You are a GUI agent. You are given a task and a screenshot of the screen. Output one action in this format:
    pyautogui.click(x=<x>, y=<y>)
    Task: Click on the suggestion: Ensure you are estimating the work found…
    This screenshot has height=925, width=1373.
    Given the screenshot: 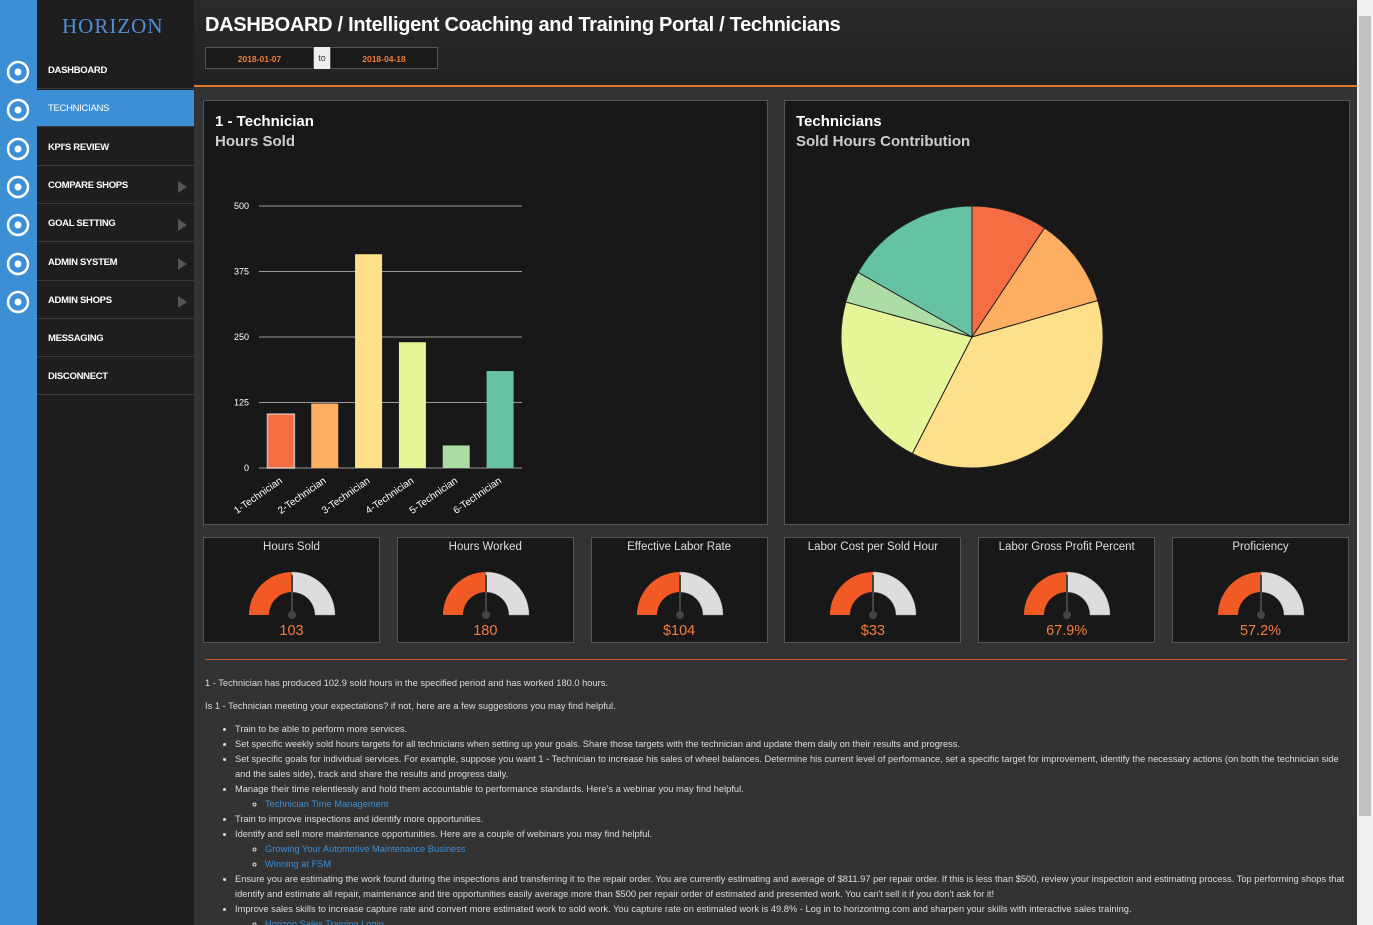 What is the action you would take?
    pyautogui.click(x=791, y=887)
    